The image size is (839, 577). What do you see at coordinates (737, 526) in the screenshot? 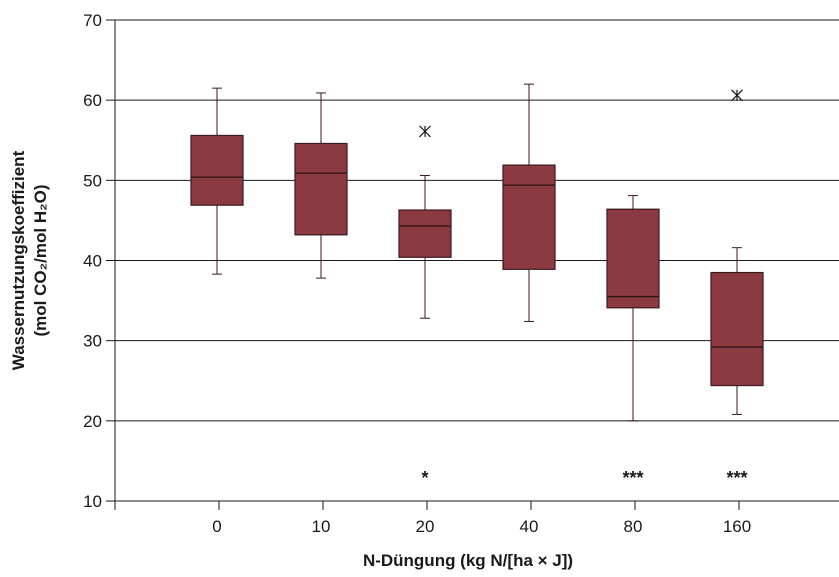
I see `x-tick-label: 160` at bounding box center [737, 526].